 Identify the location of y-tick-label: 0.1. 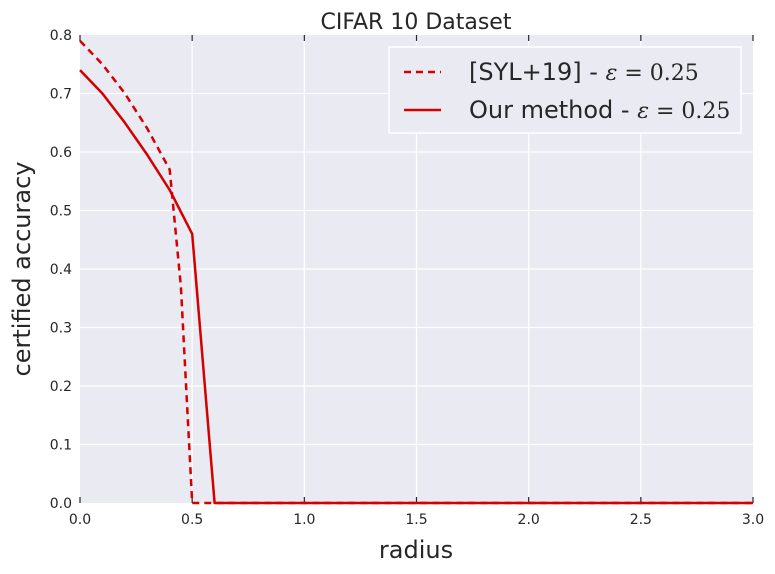
(61, 446).